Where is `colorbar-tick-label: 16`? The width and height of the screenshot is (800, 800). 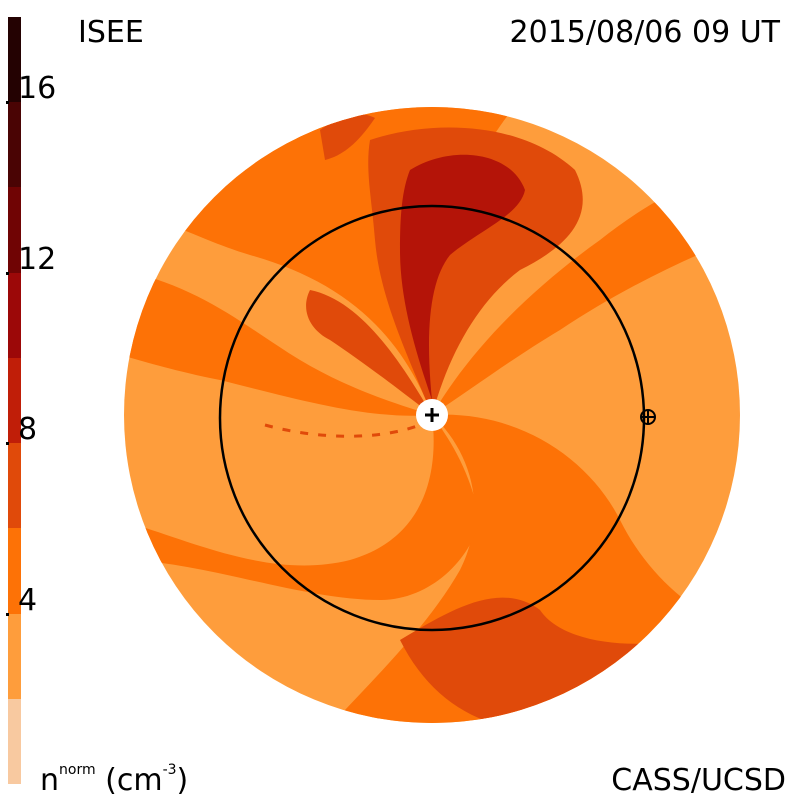 colorbar-tick-label: 16 is located at coordinates (37, 89).